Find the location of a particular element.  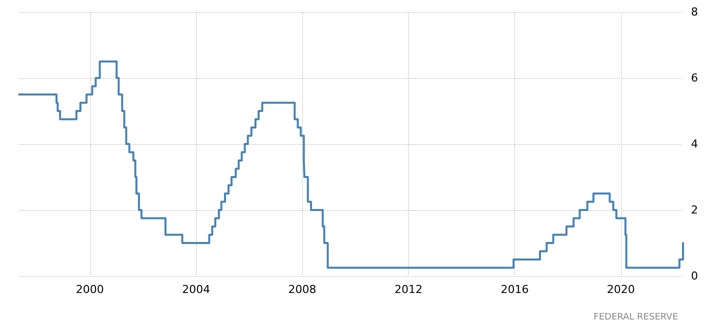

x-tick-label: 2008 is located at coordinates (302, 289).